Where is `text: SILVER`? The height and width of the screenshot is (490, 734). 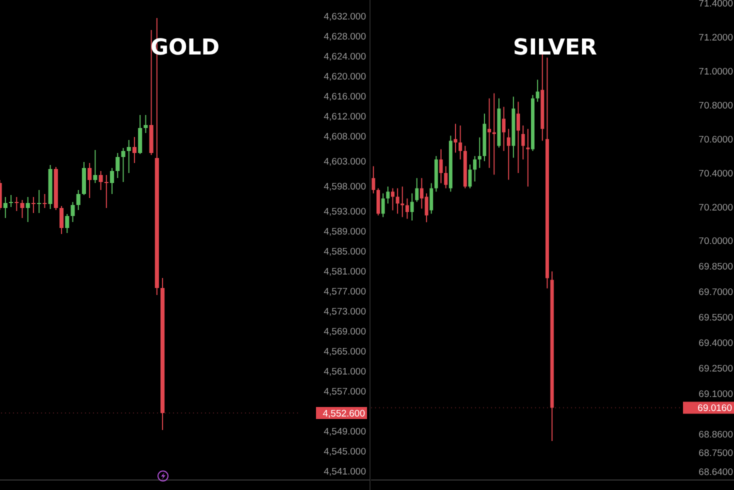
text: SILVER is located at coordinates (555, 48).